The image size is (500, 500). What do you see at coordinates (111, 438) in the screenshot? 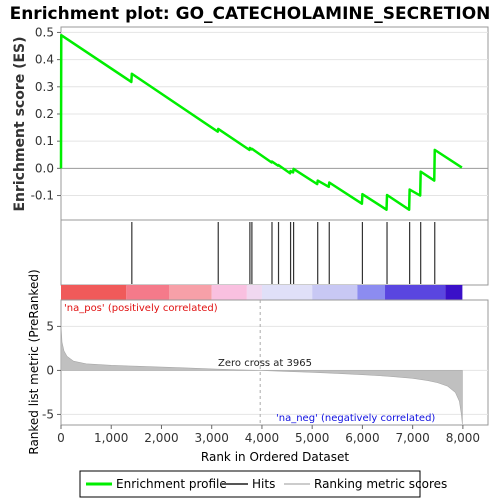
I see `x-tick-label: 1,000` at bounding box center [111, 438].